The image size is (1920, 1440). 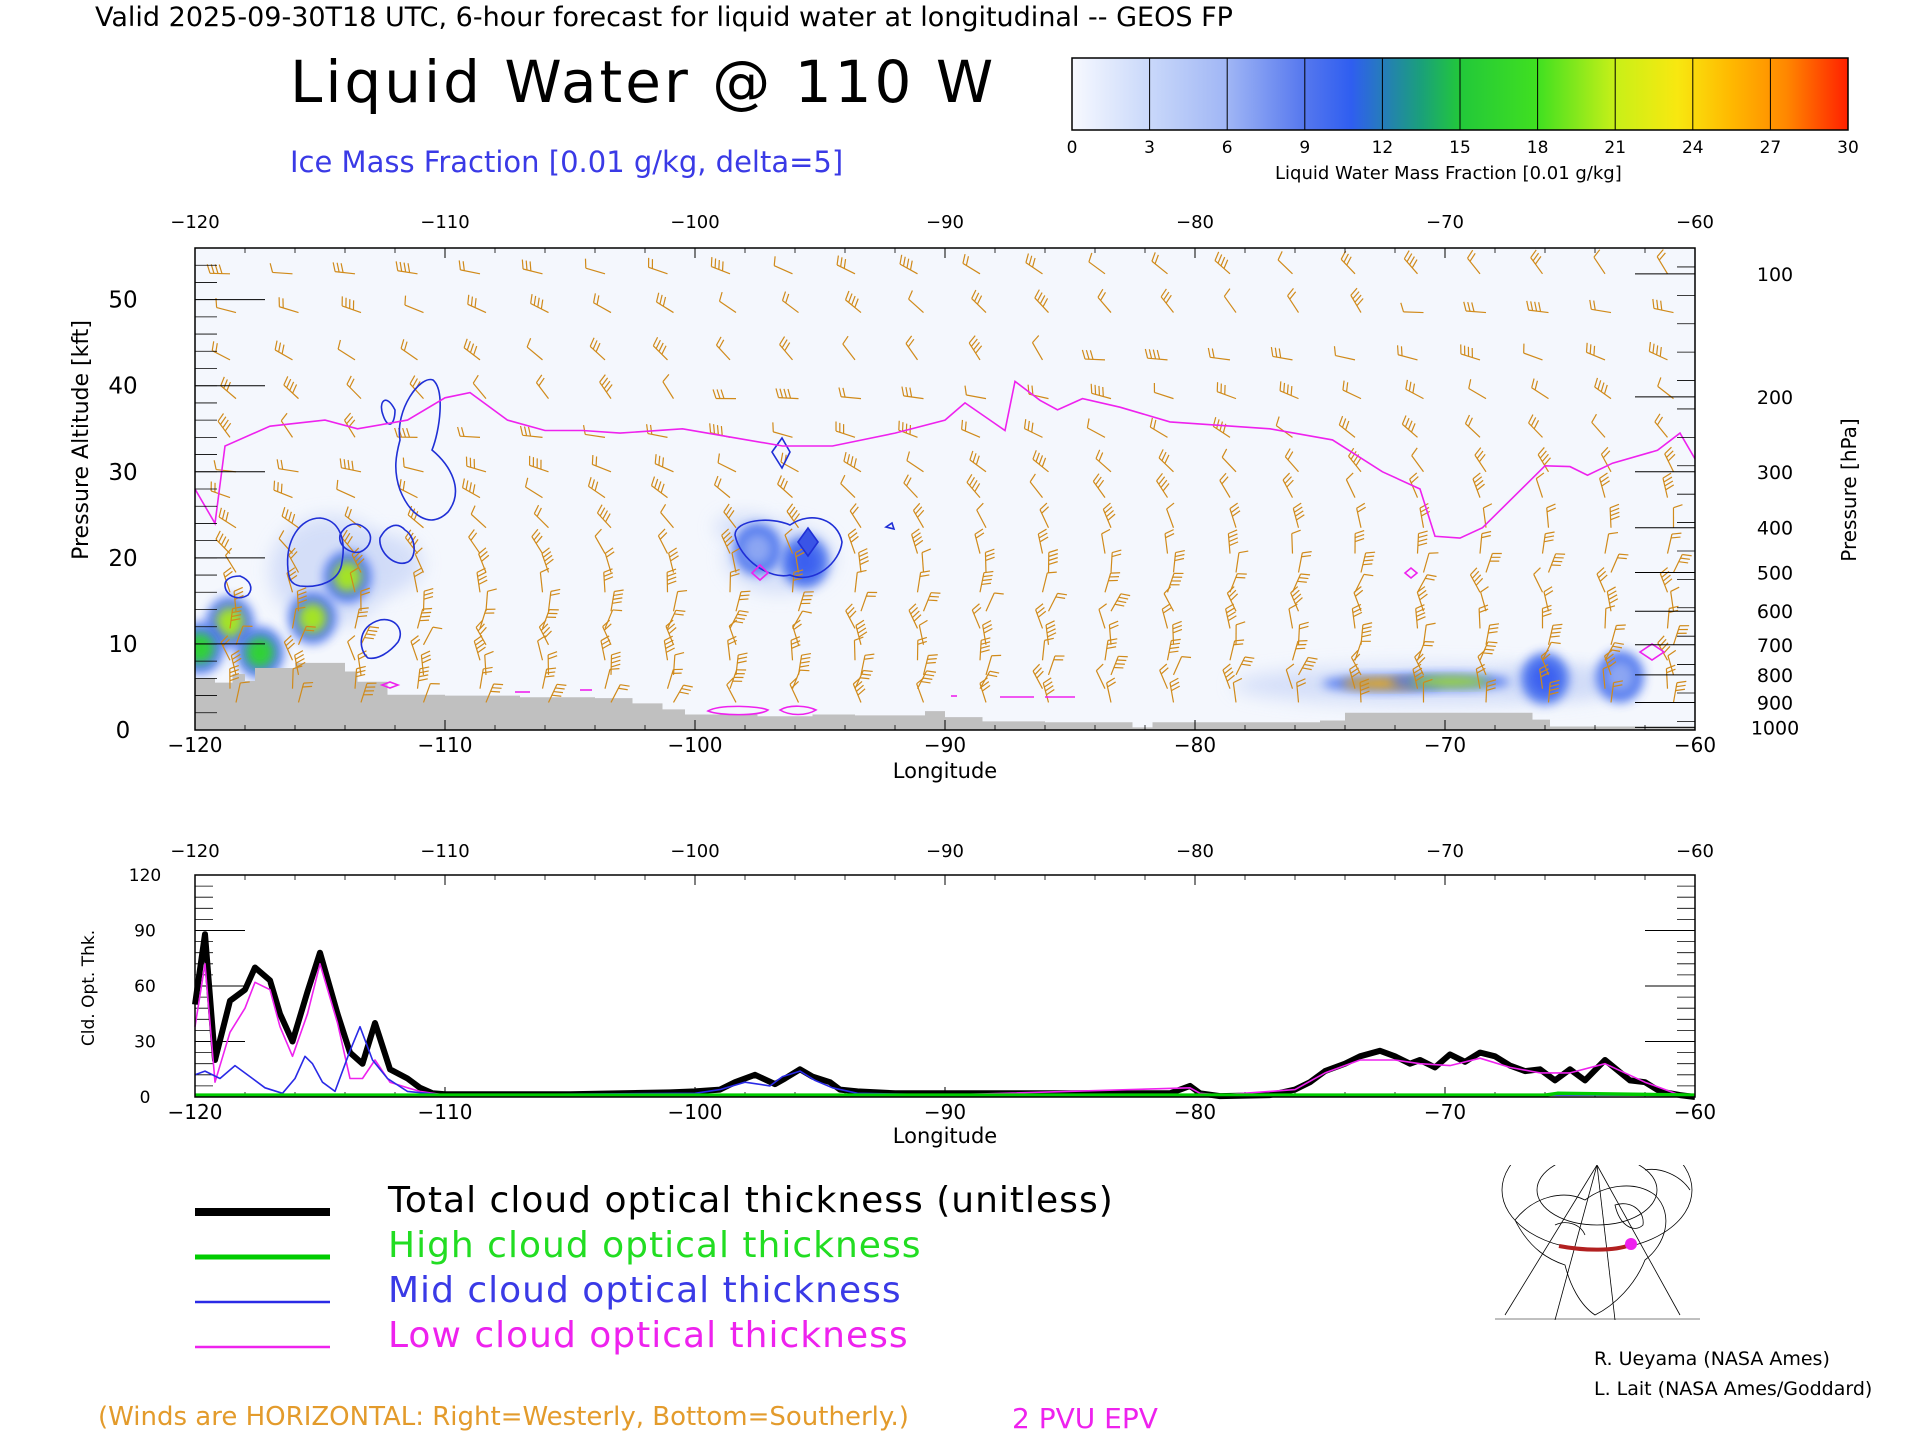 What do you see at coordinates (695, 1112) in the screenshot?
I see `lower-x-tick-label: −100` at bounding box center [695, 1112].